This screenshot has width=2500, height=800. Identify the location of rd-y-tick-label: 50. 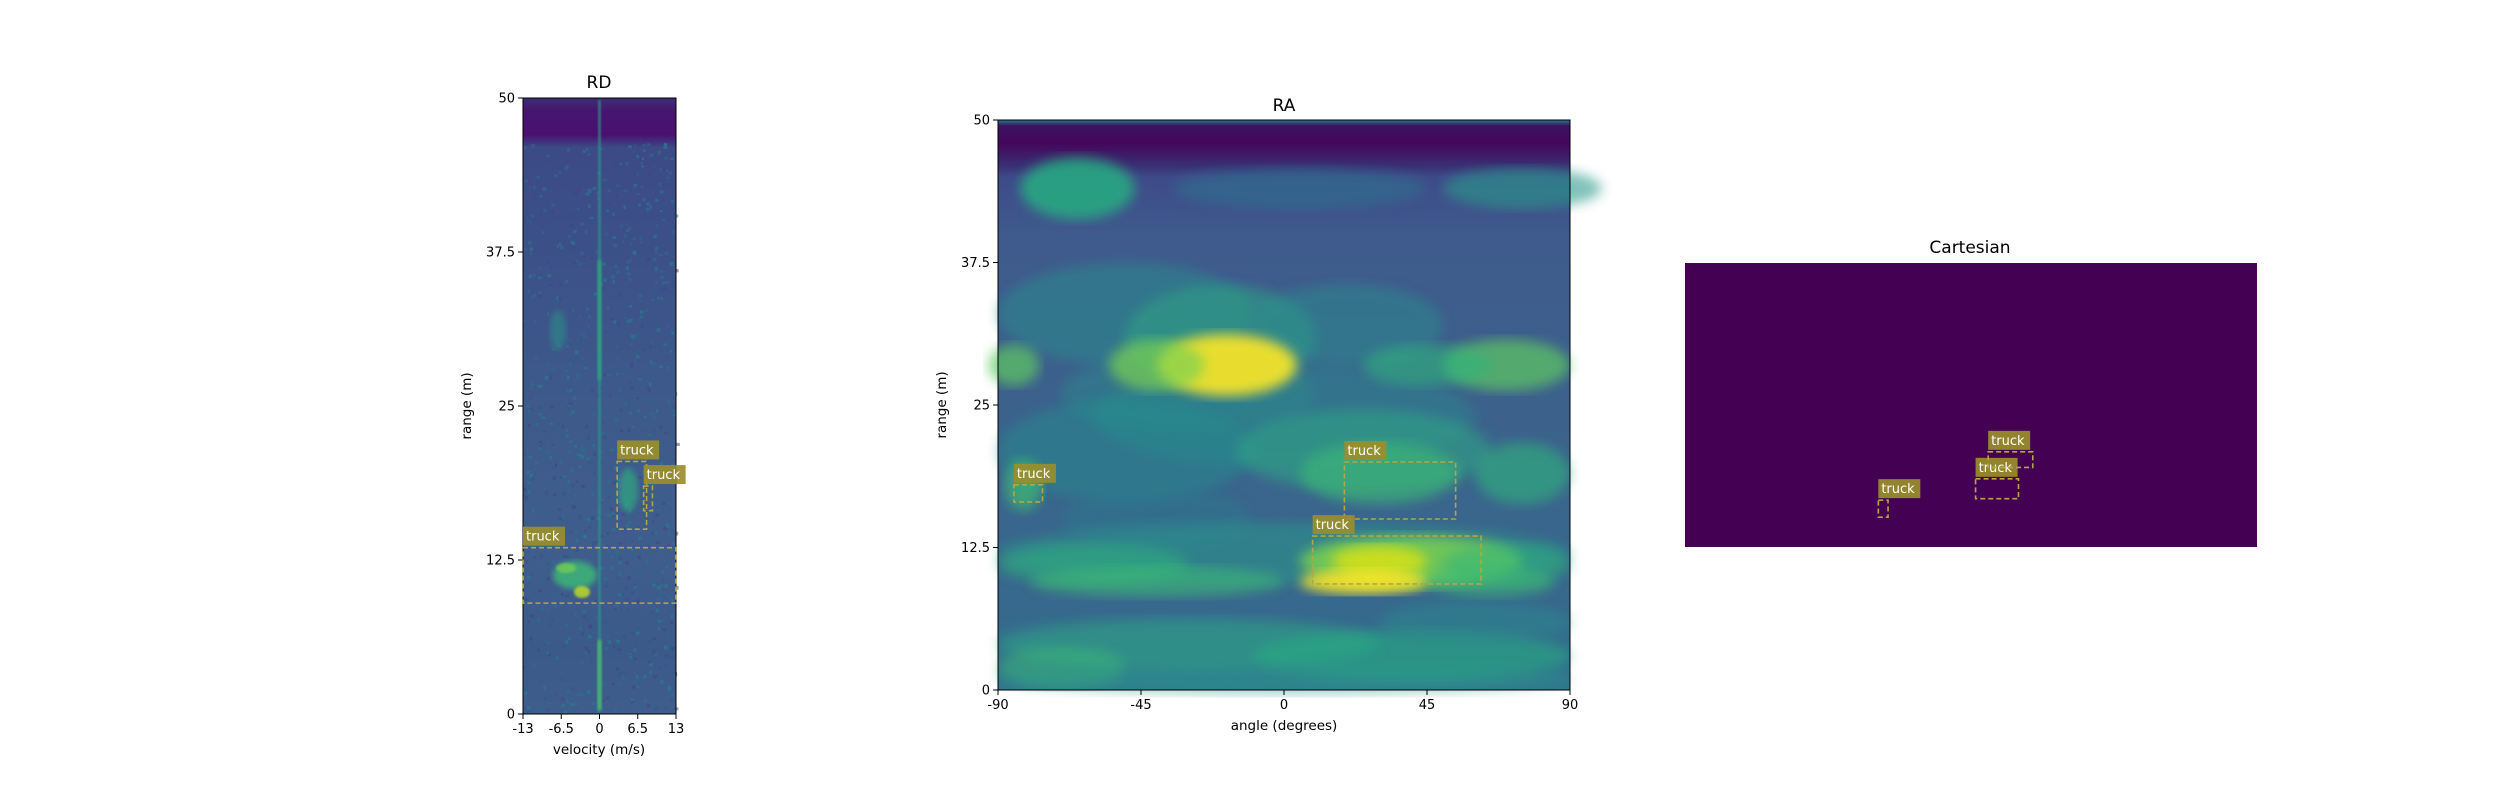
(506, 99).